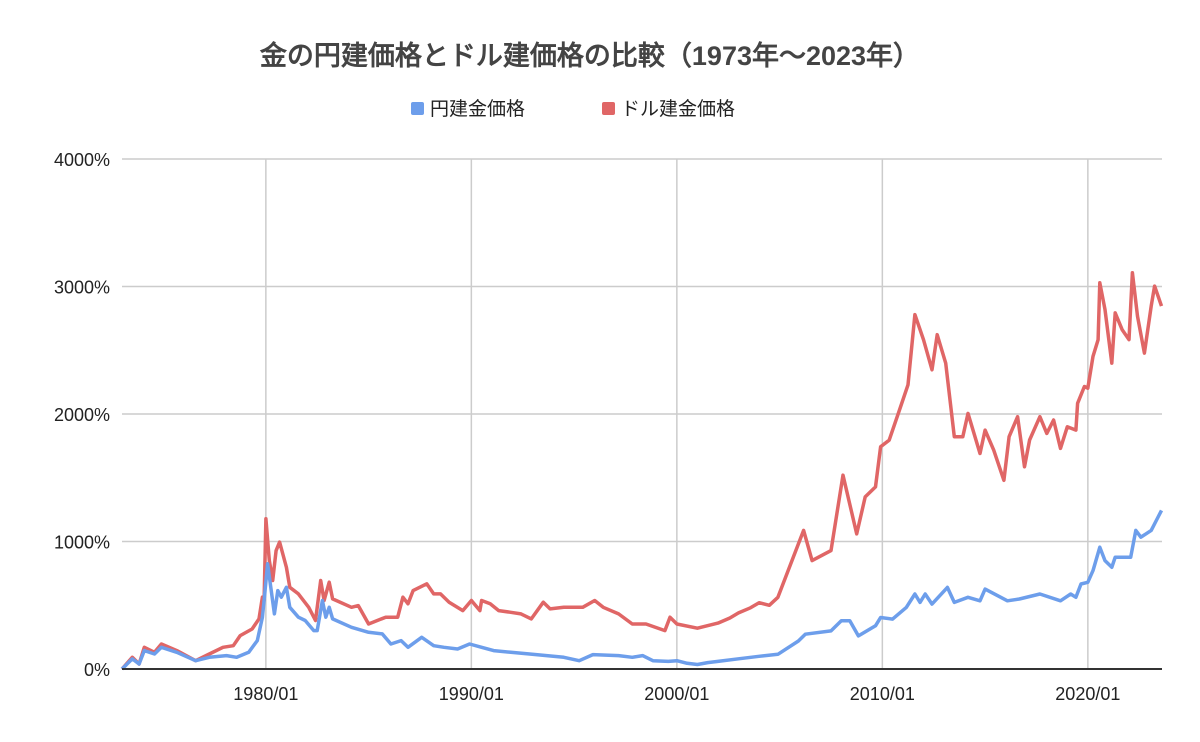 The height and width of the screenshot is (742, 1200). Describe the element at coordinates (589, 55) in the screenshot. I see `chart-title: 金の円建価格とドル建価格の比較（1973年〜2023年）` at that location.